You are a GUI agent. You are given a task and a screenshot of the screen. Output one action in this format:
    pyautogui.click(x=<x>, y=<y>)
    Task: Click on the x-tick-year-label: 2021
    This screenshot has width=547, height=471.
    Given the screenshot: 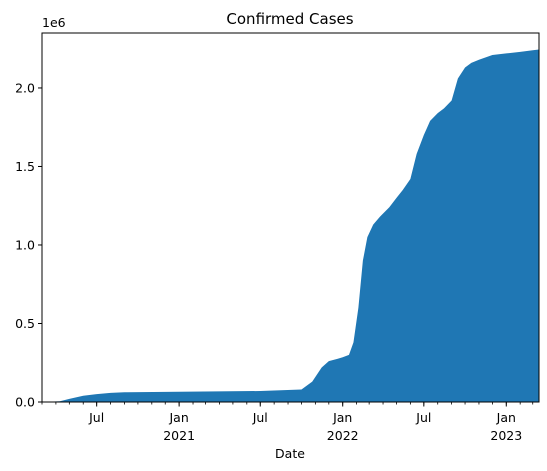 What is the action you would take?
    pyautogui.click(x=179, y=435)
    